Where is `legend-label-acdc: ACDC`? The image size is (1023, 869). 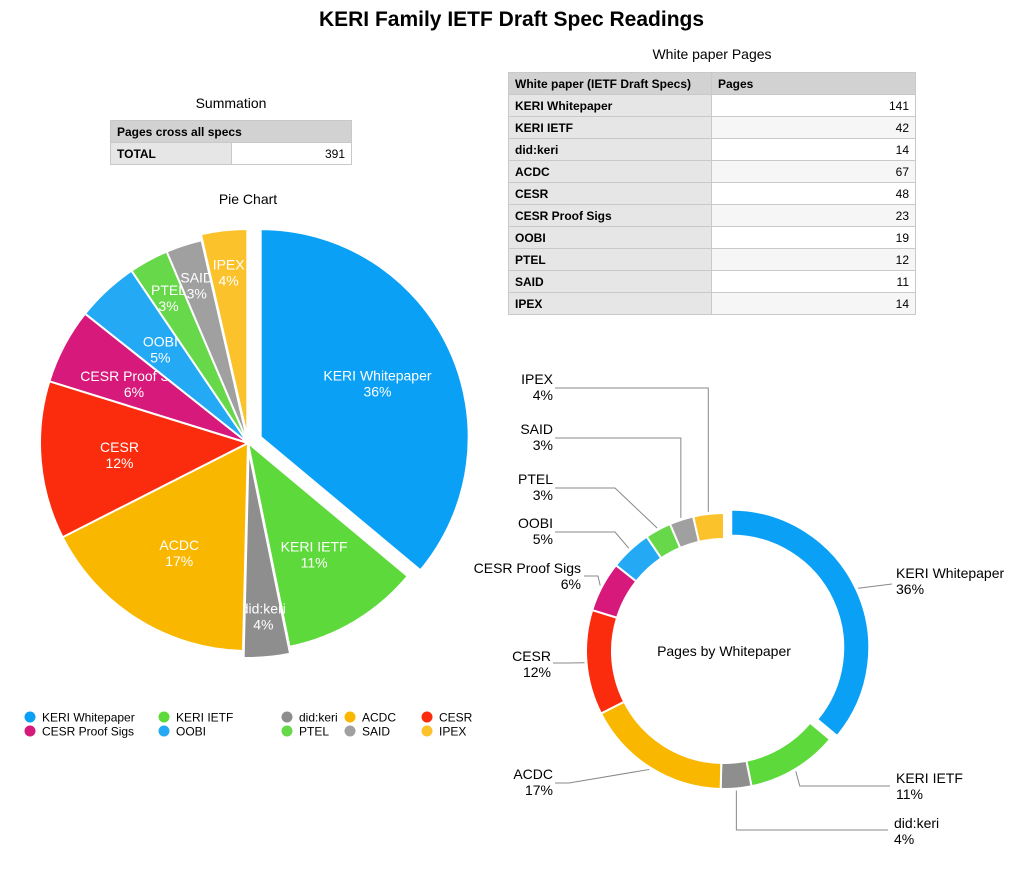 legend-label-acdc: ACDC is located at coordinates (379, 718).